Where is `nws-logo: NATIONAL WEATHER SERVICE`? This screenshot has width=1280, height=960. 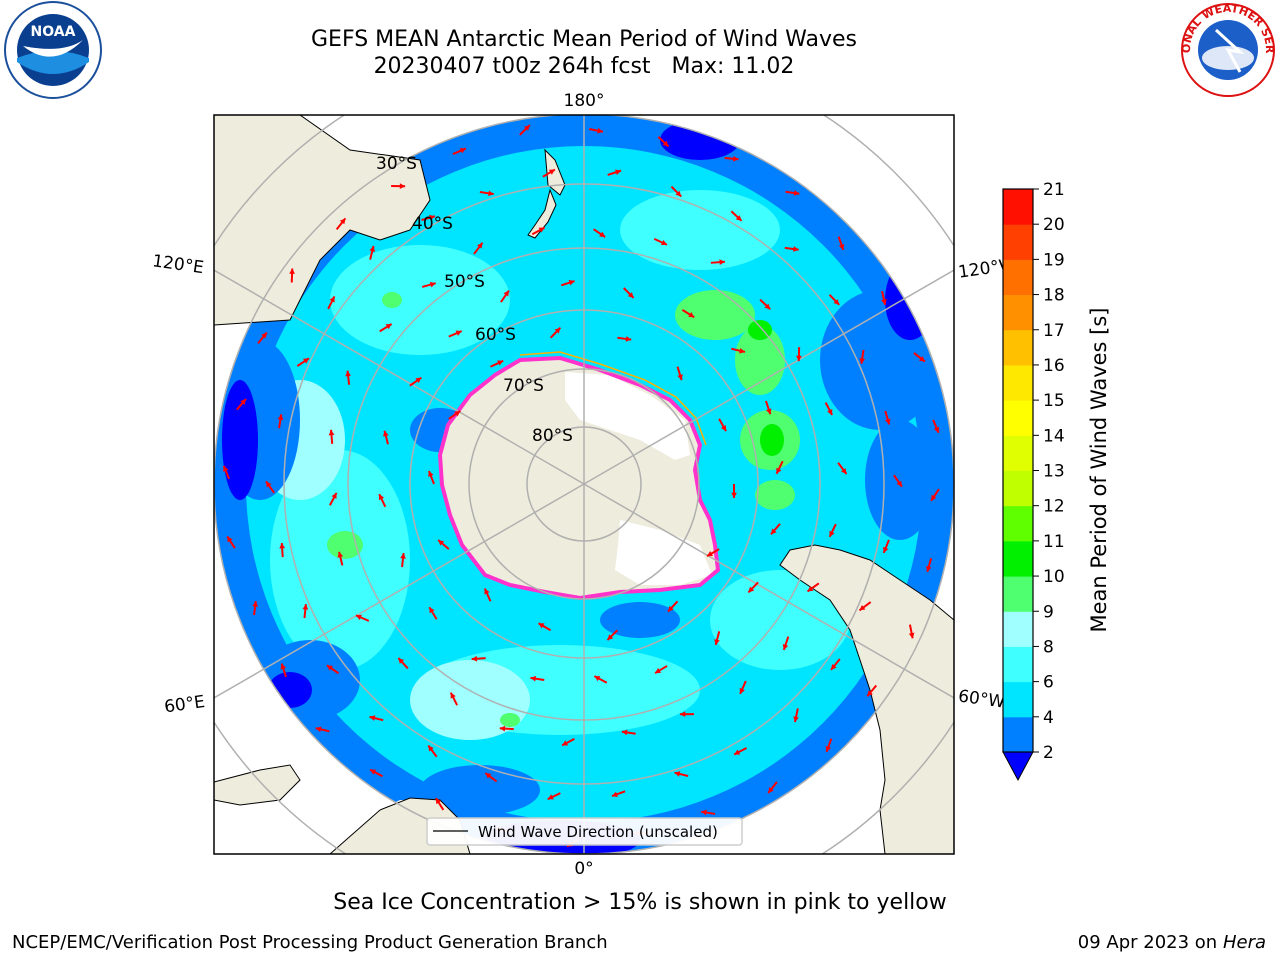 nws-logo: NATIONAL WEATHER SERVICE is located at coordinates (1225, 50).